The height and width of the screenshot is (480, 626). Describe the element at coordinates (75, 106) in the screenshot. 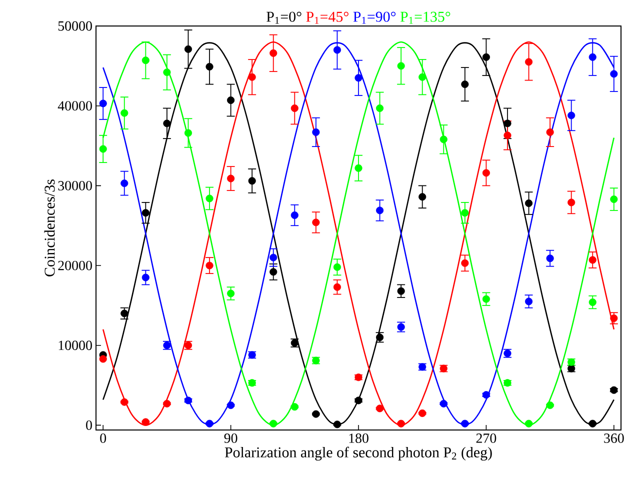

I see `y-tick-label: 40000` at that location.